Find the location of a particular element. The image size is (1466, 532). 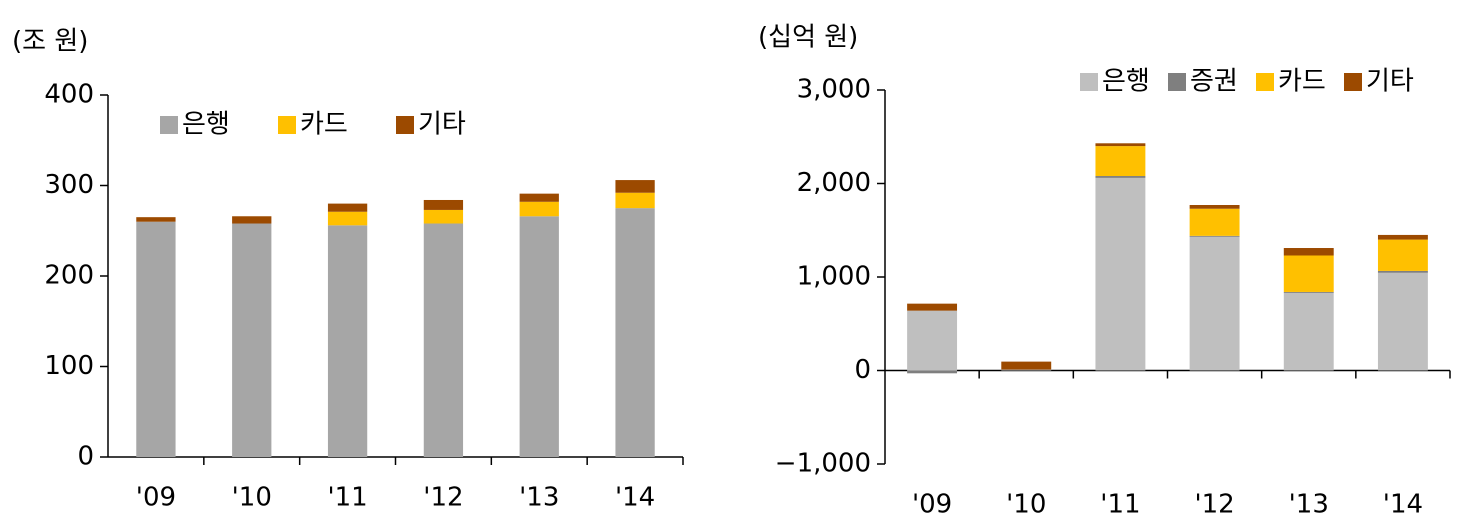

y-tick-label: 300 is located at coordinates (69, 185).